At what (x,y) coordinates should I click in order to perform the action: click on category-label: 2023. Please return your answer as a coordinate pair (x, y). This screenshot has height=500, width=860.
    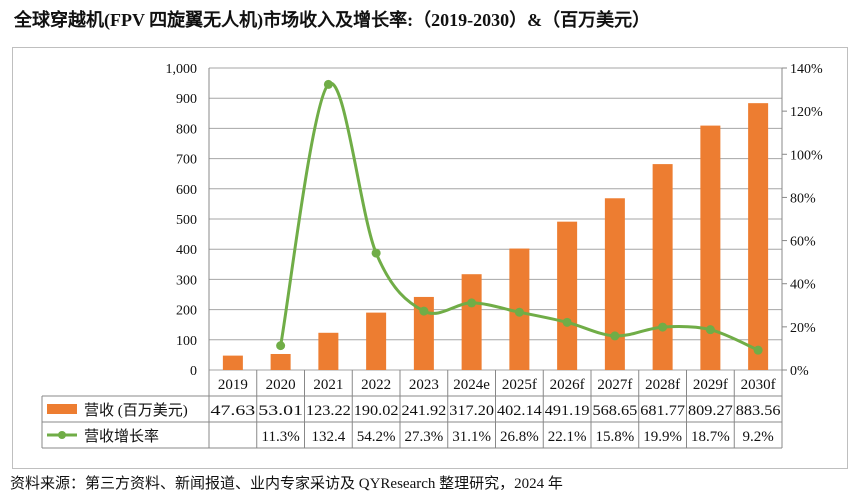
    Looking at the image, I should click on (424, 385).